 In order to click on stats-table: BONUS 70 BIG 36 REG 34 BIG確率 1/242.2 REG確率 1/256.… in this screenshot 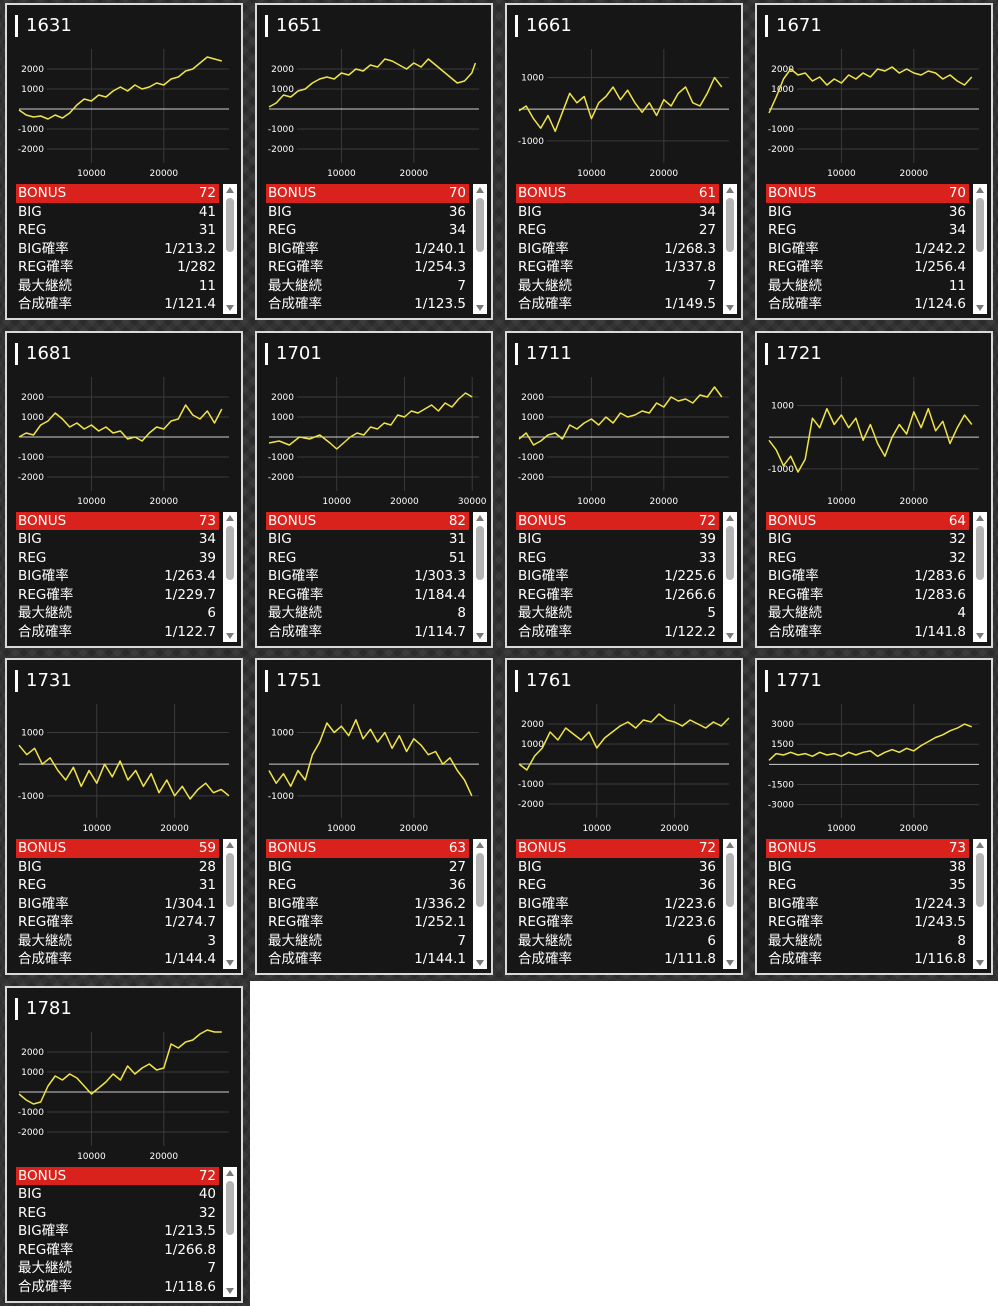, I will do `click(876, 249)`.